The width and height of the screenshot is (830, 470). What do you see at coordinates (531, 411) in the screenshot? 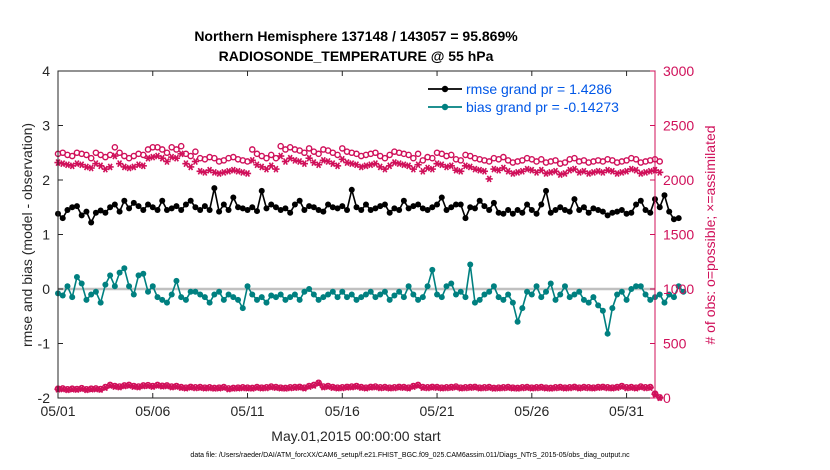
I see `x-tick-label: 05/26` at bounding box center [531, 411].